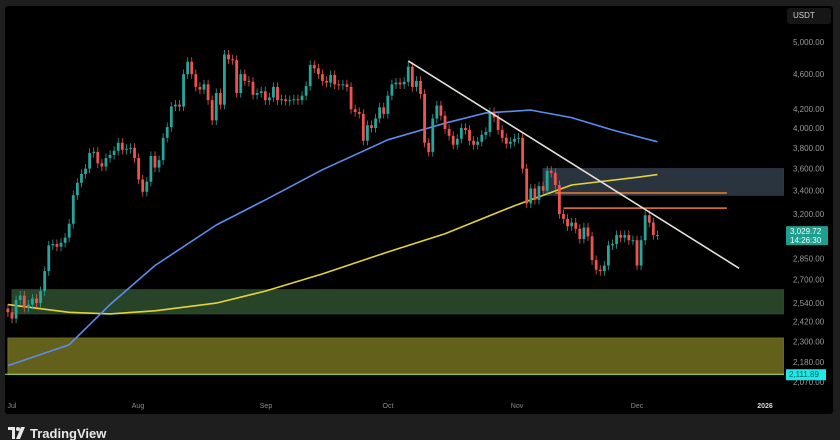 This screenshot has width=840, height=440. Describe the element at coordinates (809, 16) in the screenshot. I see `currency-unit-button: USDT` at that location.